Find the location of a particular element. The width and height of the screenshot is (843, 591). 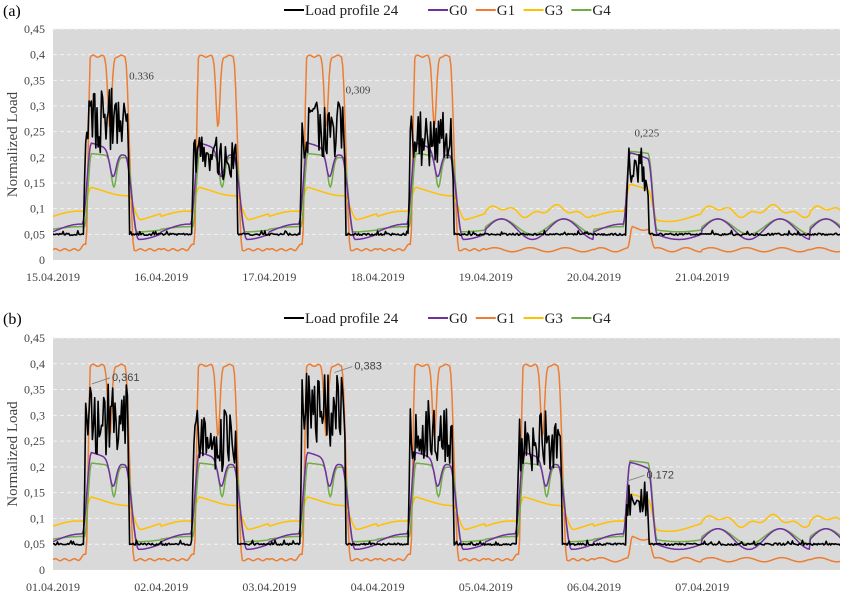

x-tick-label: 16.04.2019 is located at coordinates (161, 277).